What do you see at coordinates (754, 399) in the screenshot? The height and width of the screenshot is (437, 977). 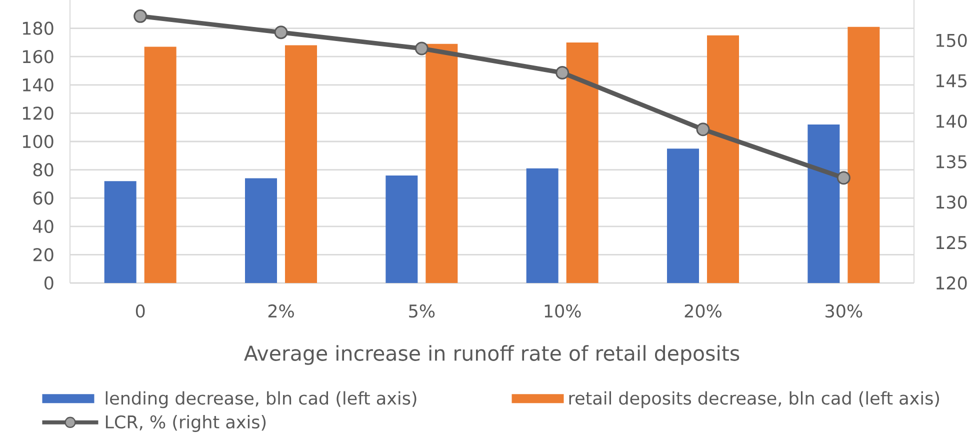 I see `legend-label: retail deposits decrease, bln cad (left axis)` at bounding box center [754, 399].